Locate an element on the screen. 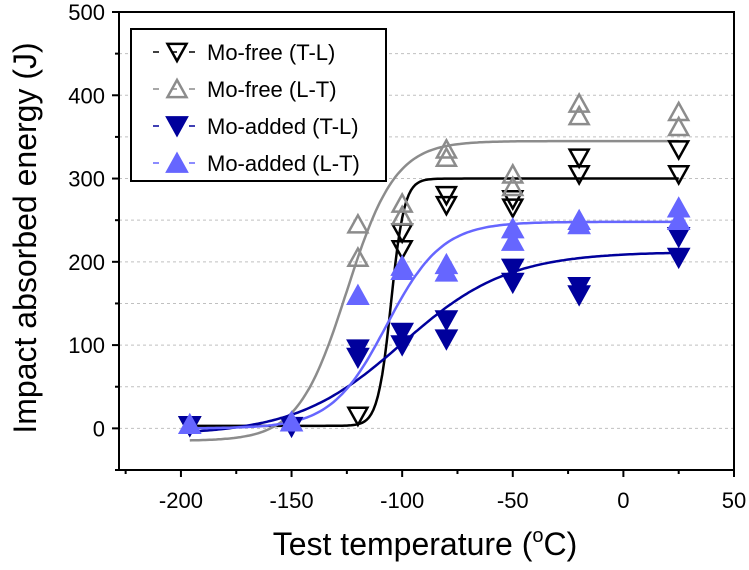 Image resolution: width=749 pixels, height=570 pixels. legend-item: Mo-free (T-L) is located at coordinates (242, 52).